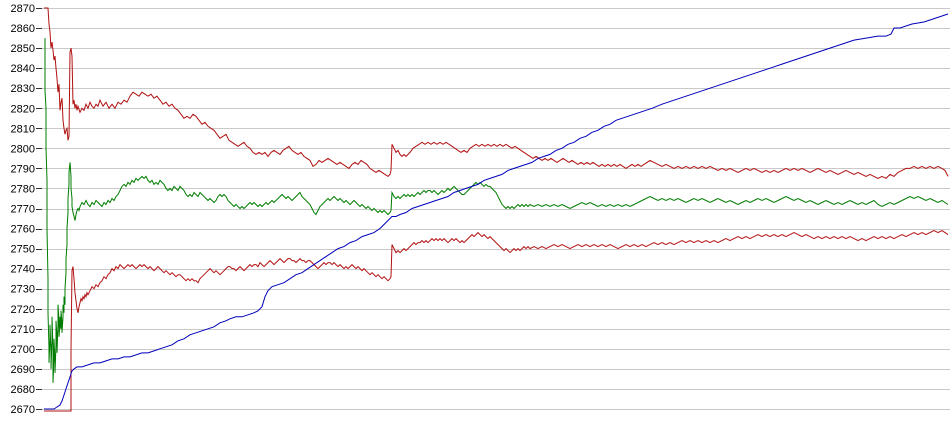 This screenshot has width=950, height=435. Describe the element at coordinates (23, 149) in the screenshot. I see `y-axis-label: 2800` at that location.